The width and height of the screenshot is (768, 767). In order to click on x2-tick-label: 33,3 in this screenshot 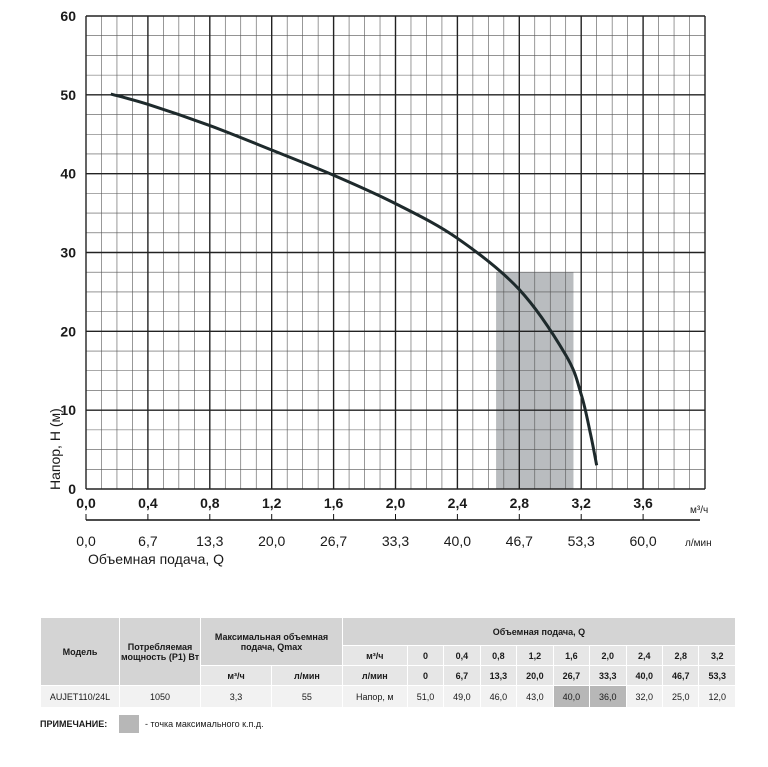, I will do `click(395, 541)`.